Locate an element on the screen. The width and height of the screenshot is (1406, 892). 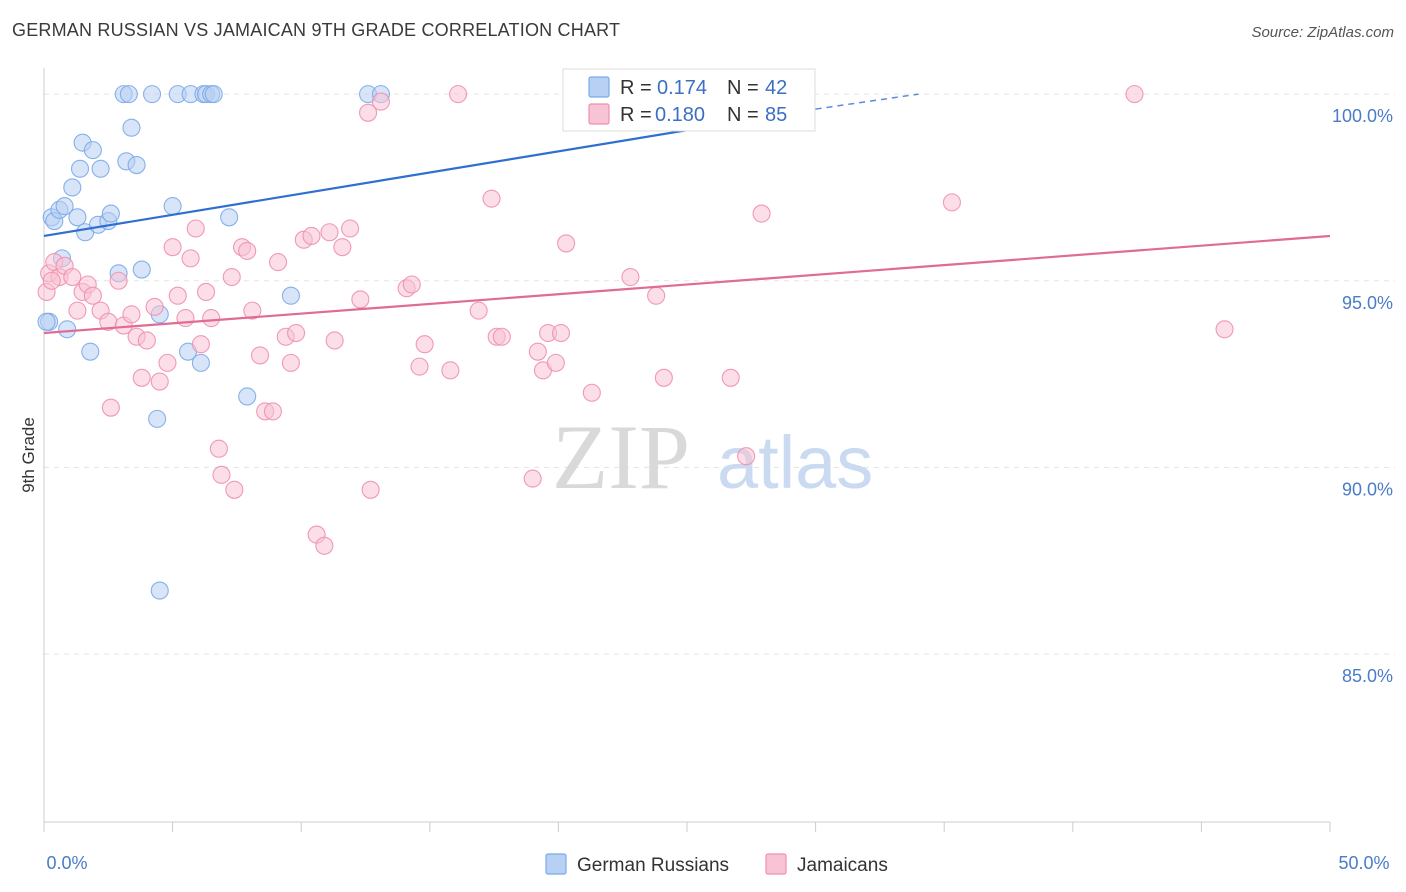
legend-r-label-0: R = is located at coordinates (636, 88).